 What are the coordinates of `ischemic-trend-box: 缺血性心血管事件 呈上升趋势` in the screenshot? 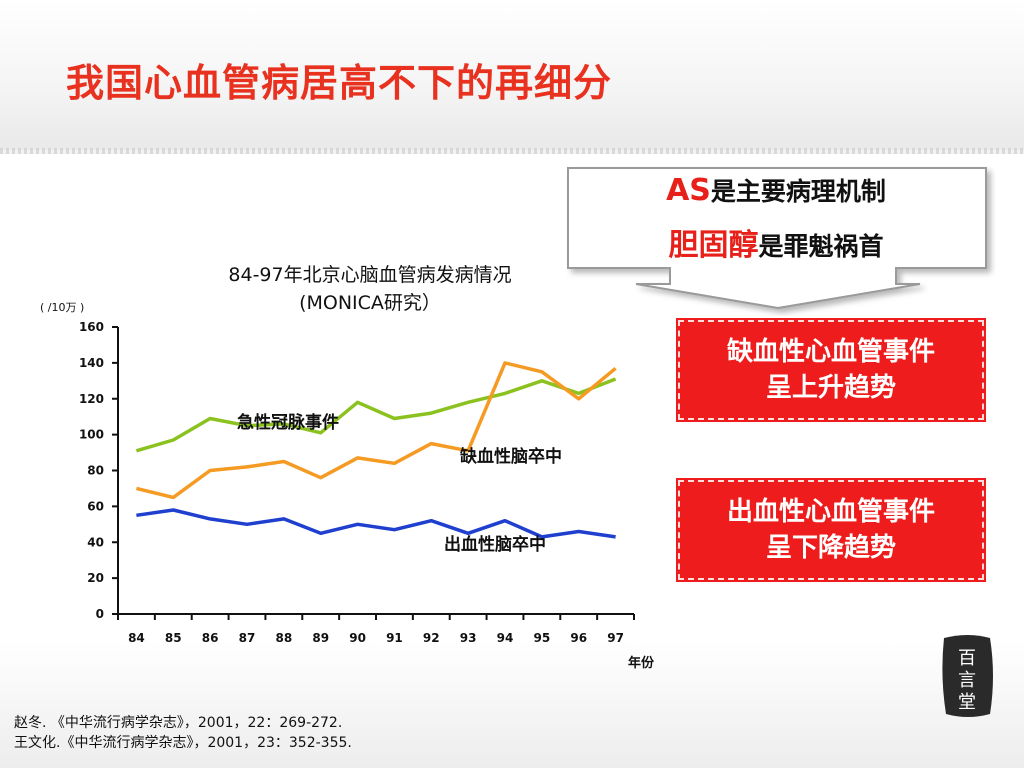 It's located at (831, 370).